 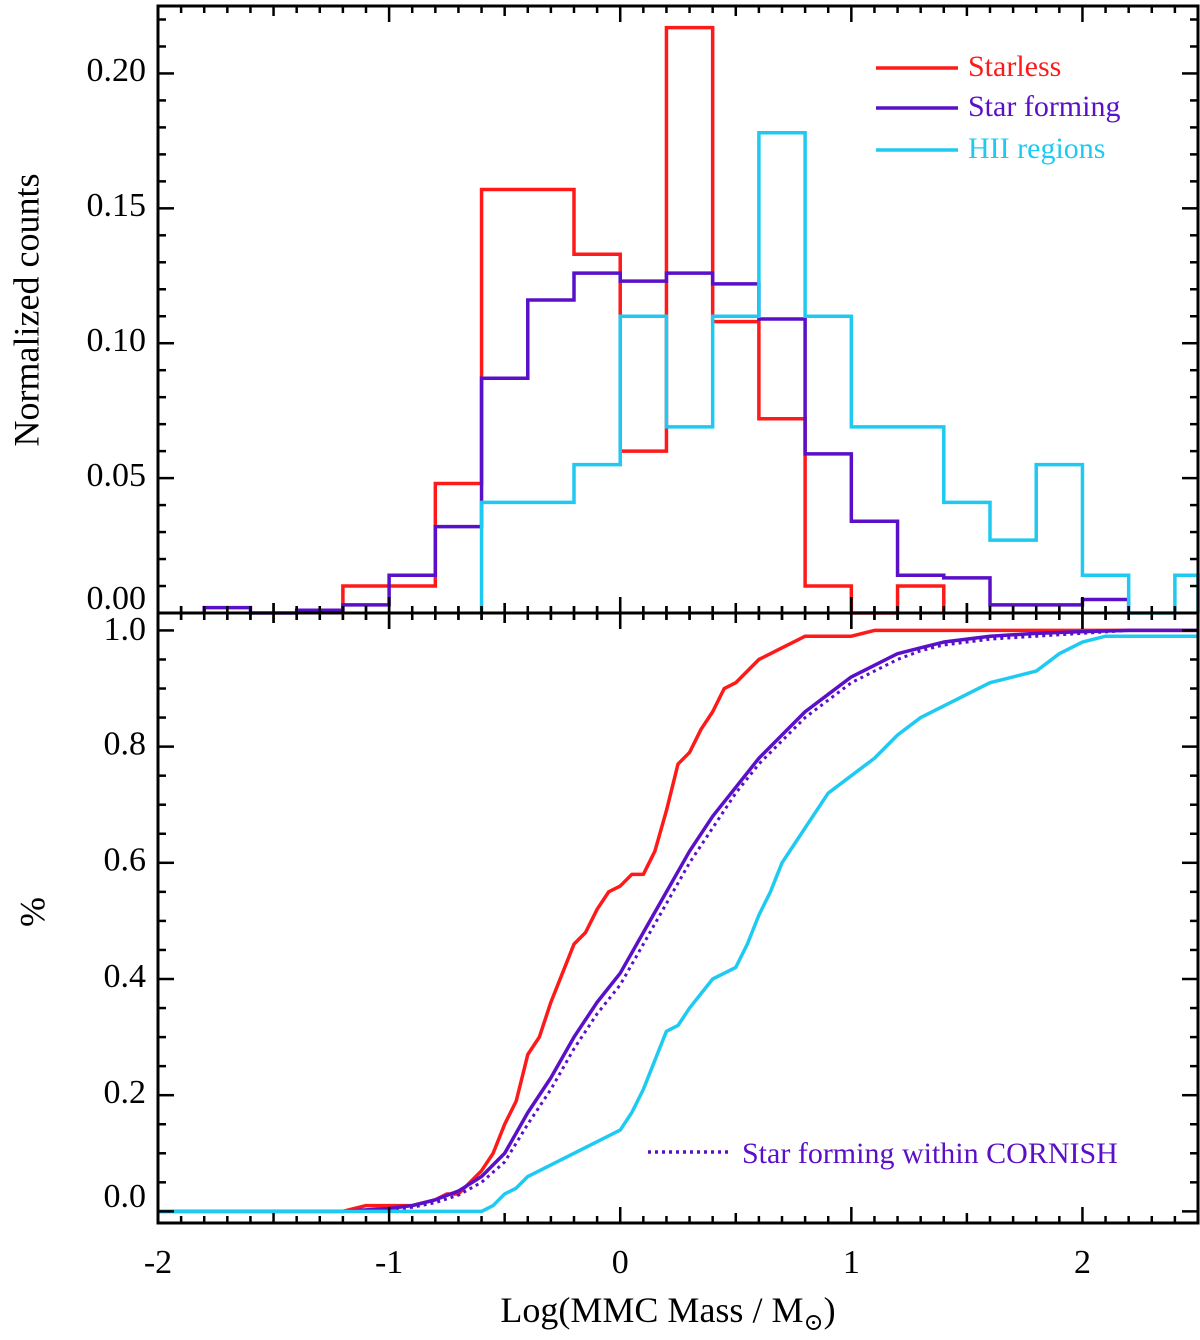 I want to click on bottom-y-tick-label: 0.2, so click(x=125, y=1092).